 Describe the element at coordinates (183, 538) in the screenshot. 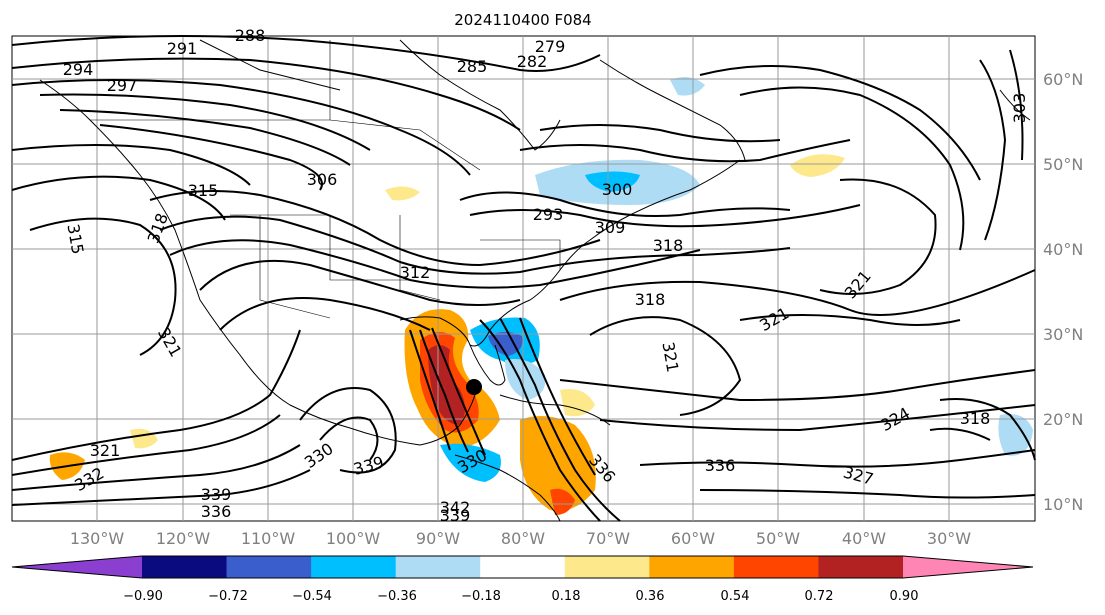

I see `lon-label: 120°W` at that location.